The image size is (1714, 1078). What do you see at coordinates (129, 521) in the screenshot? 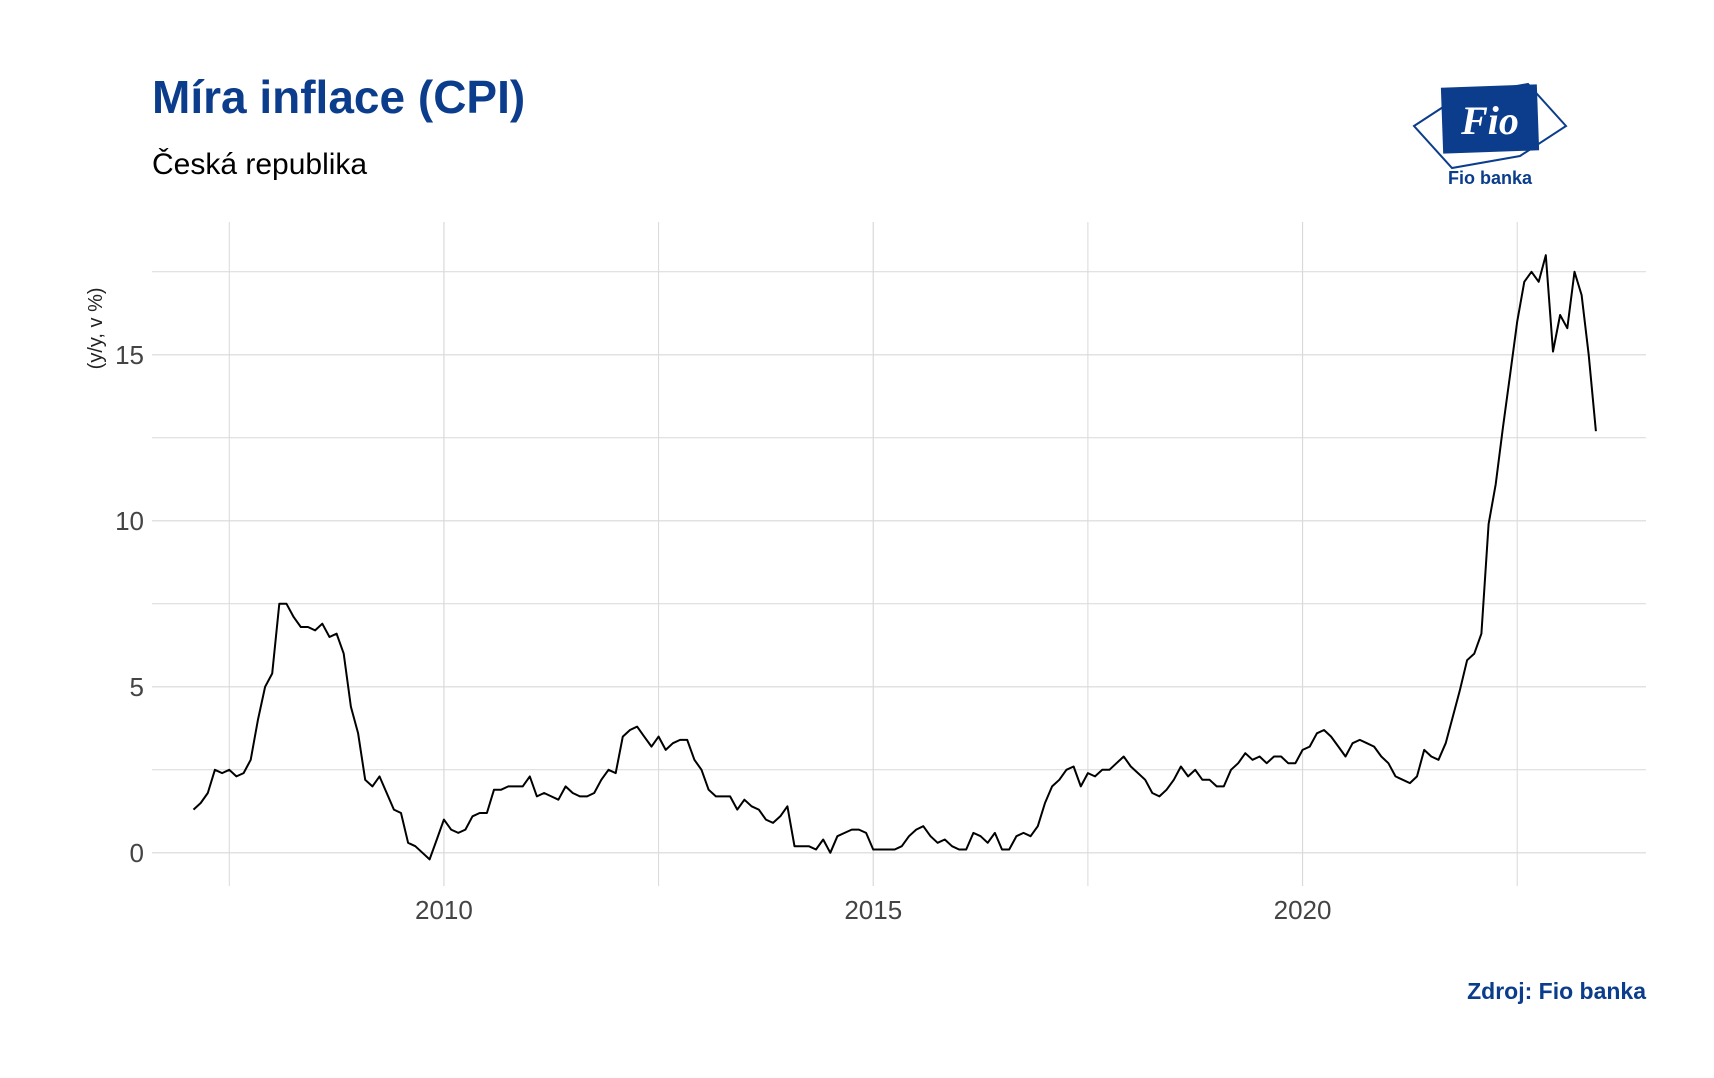
I see `y-tick-label: 10` at bounding box center [129, 521].